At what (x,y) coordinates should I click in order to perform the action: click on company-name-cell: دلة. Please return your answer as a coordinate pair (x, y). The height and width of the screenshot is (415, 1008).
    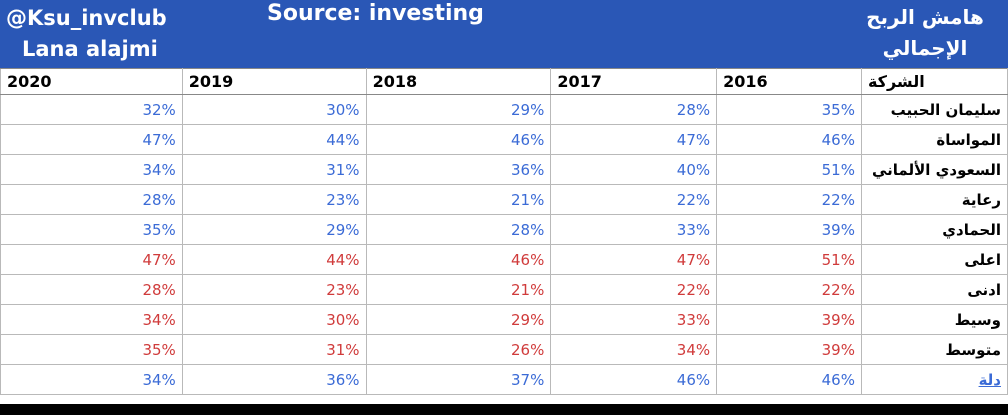
    Looking at the image, I should click on (934, 379).